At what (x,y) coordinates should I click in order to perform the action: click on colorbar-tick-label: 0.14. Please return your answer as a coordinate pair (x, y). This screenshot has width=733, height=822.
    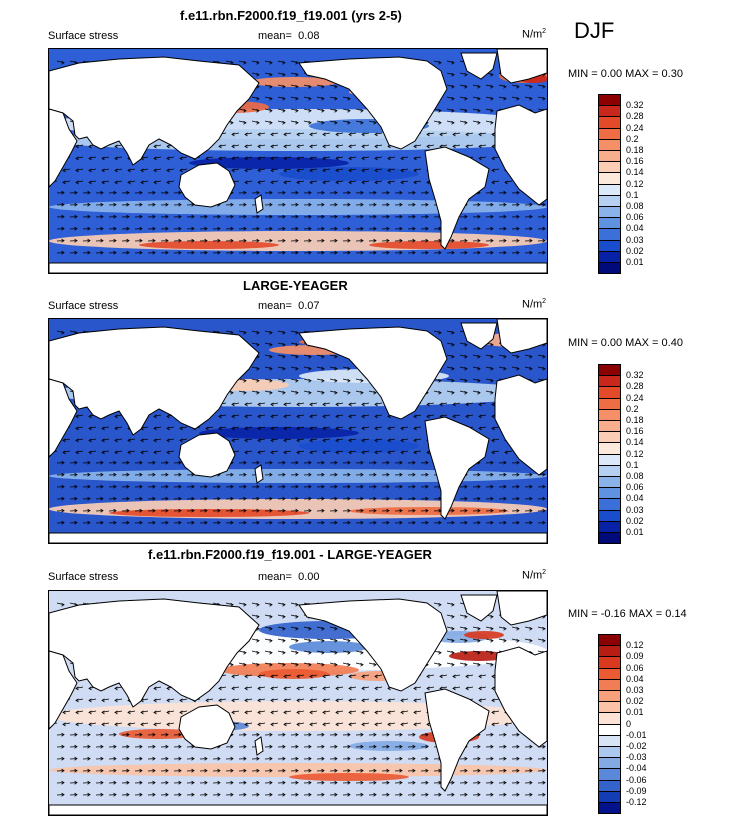
    Looking at the image, I should click on (635, 172).